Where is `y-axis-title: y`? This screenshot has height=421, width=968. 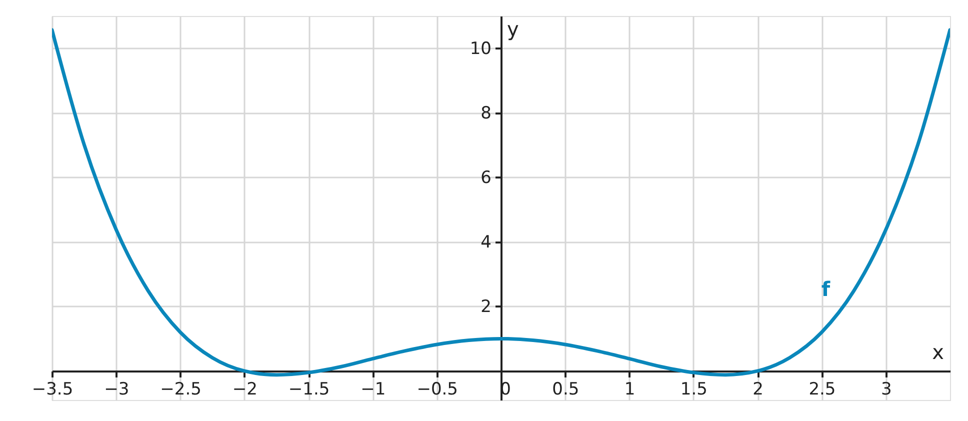 y-axis-title: y is located at coordinates (513, 29).